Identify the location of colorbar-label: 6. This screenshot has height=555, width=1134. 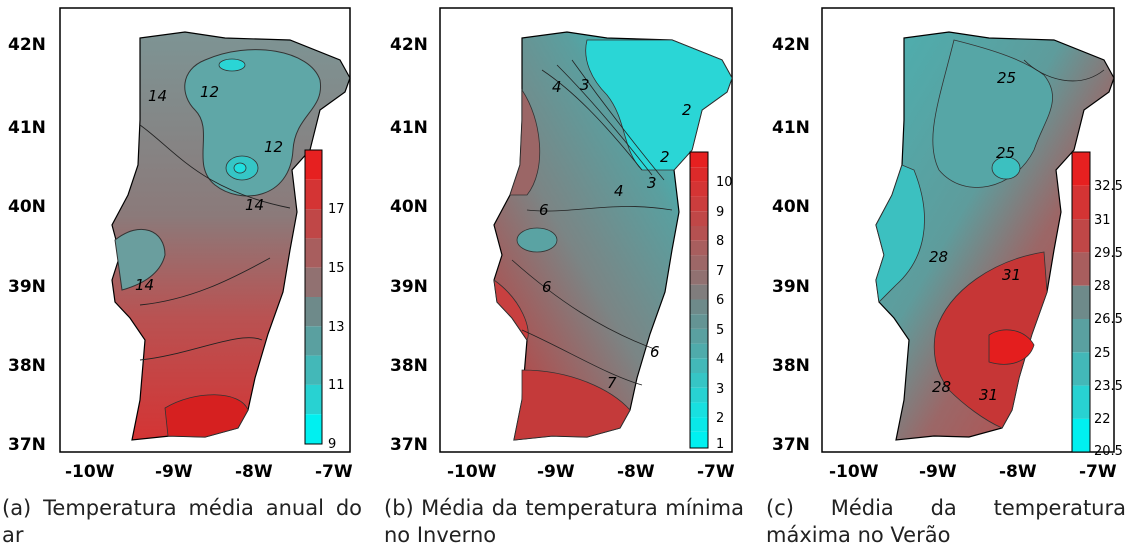
(720, 300).